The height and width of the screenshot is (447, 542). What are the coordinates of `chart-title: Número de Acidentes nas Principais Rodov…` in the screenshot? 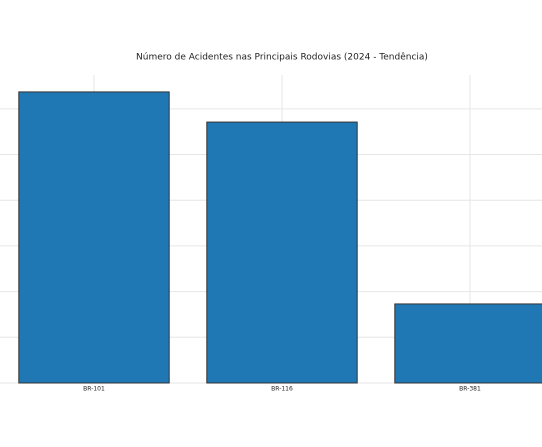 It's located at (282, 57).